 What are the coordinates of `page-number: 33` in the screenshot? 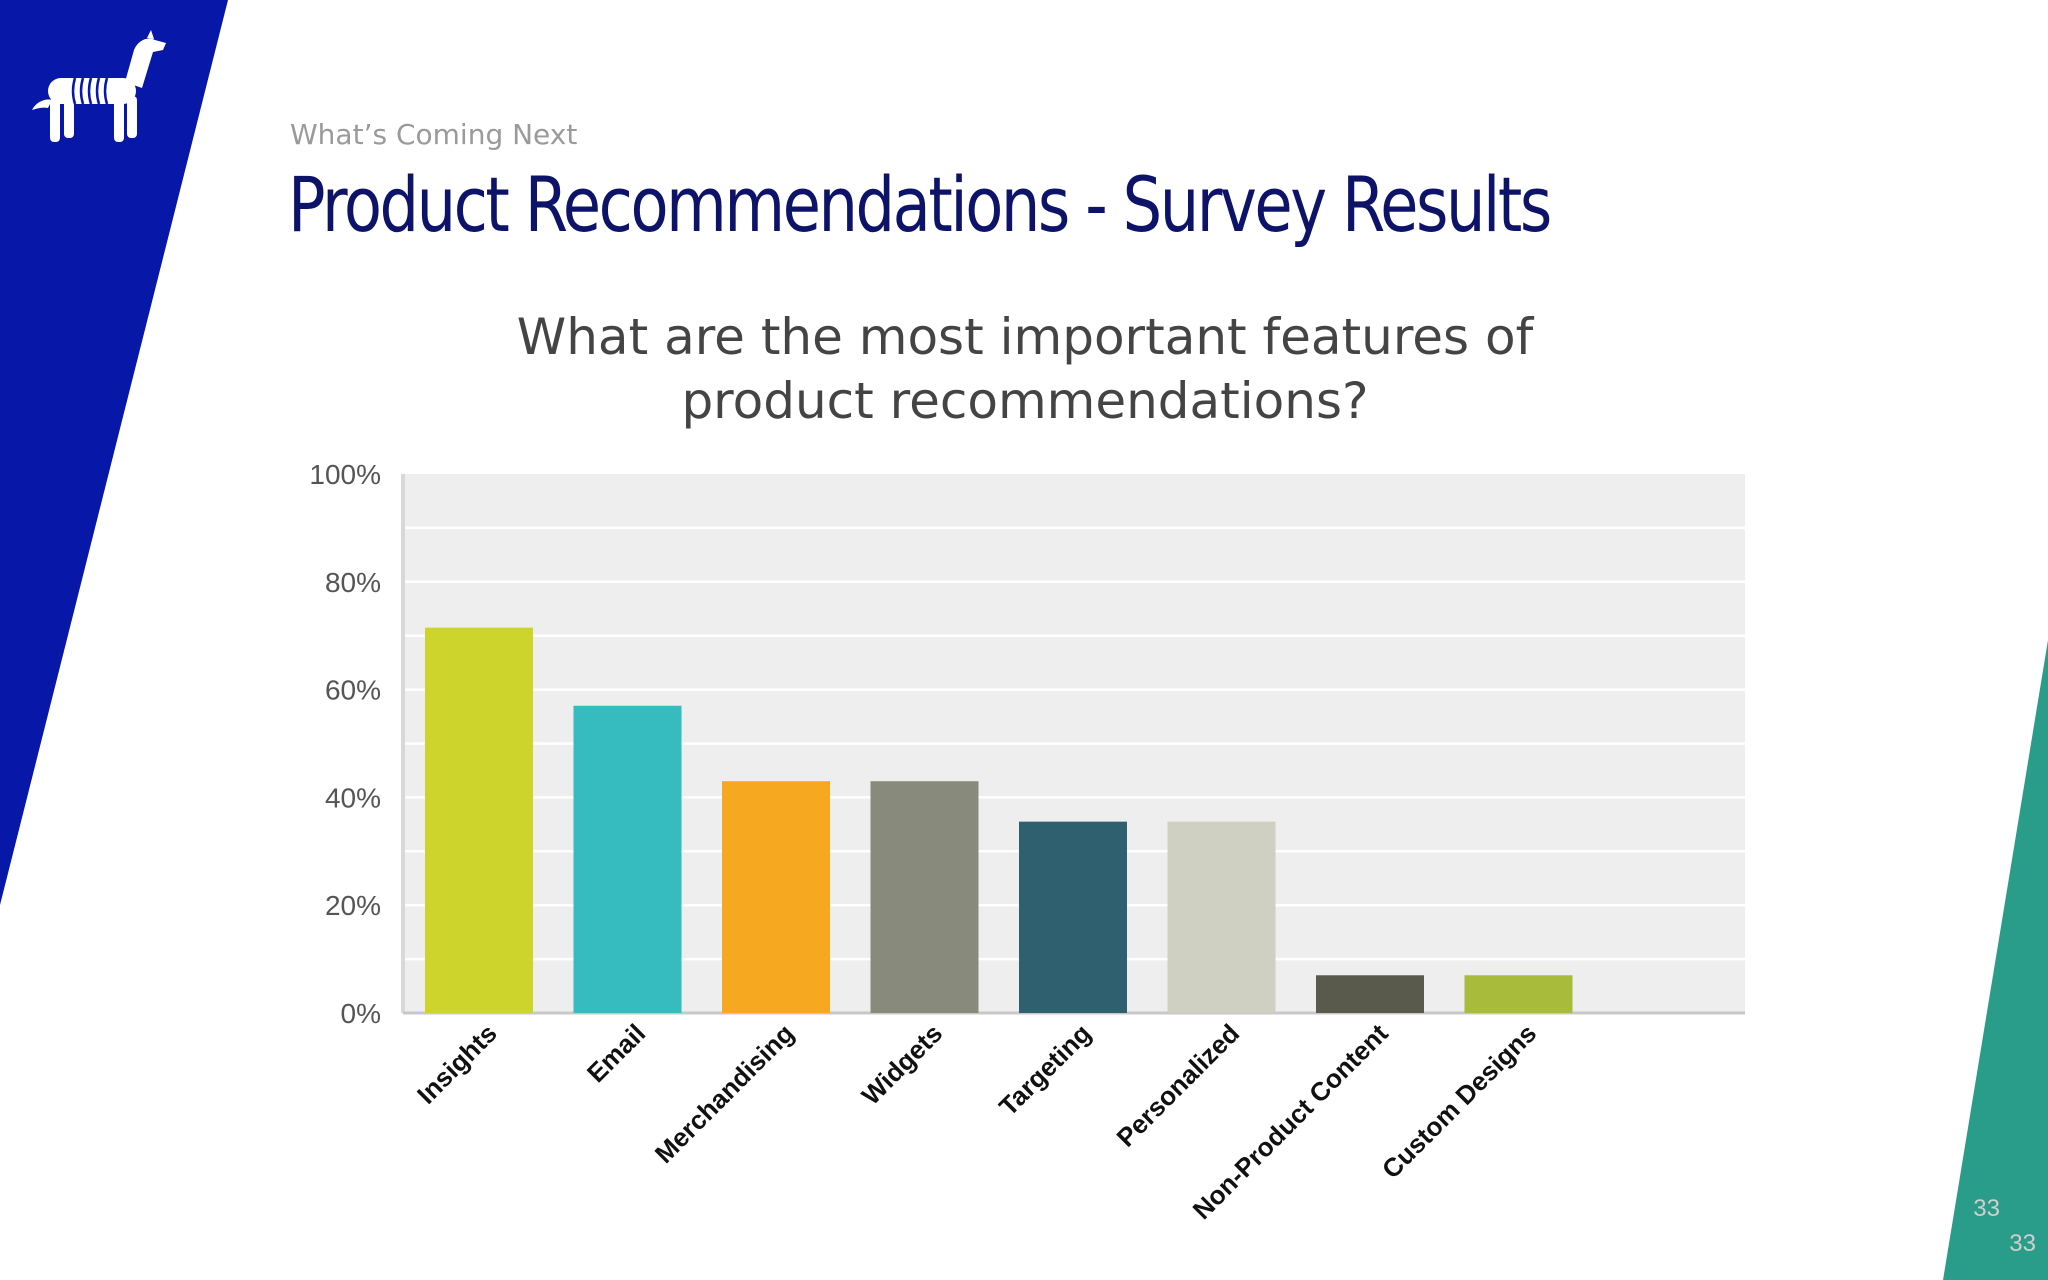 It's located at (1986, 1208).